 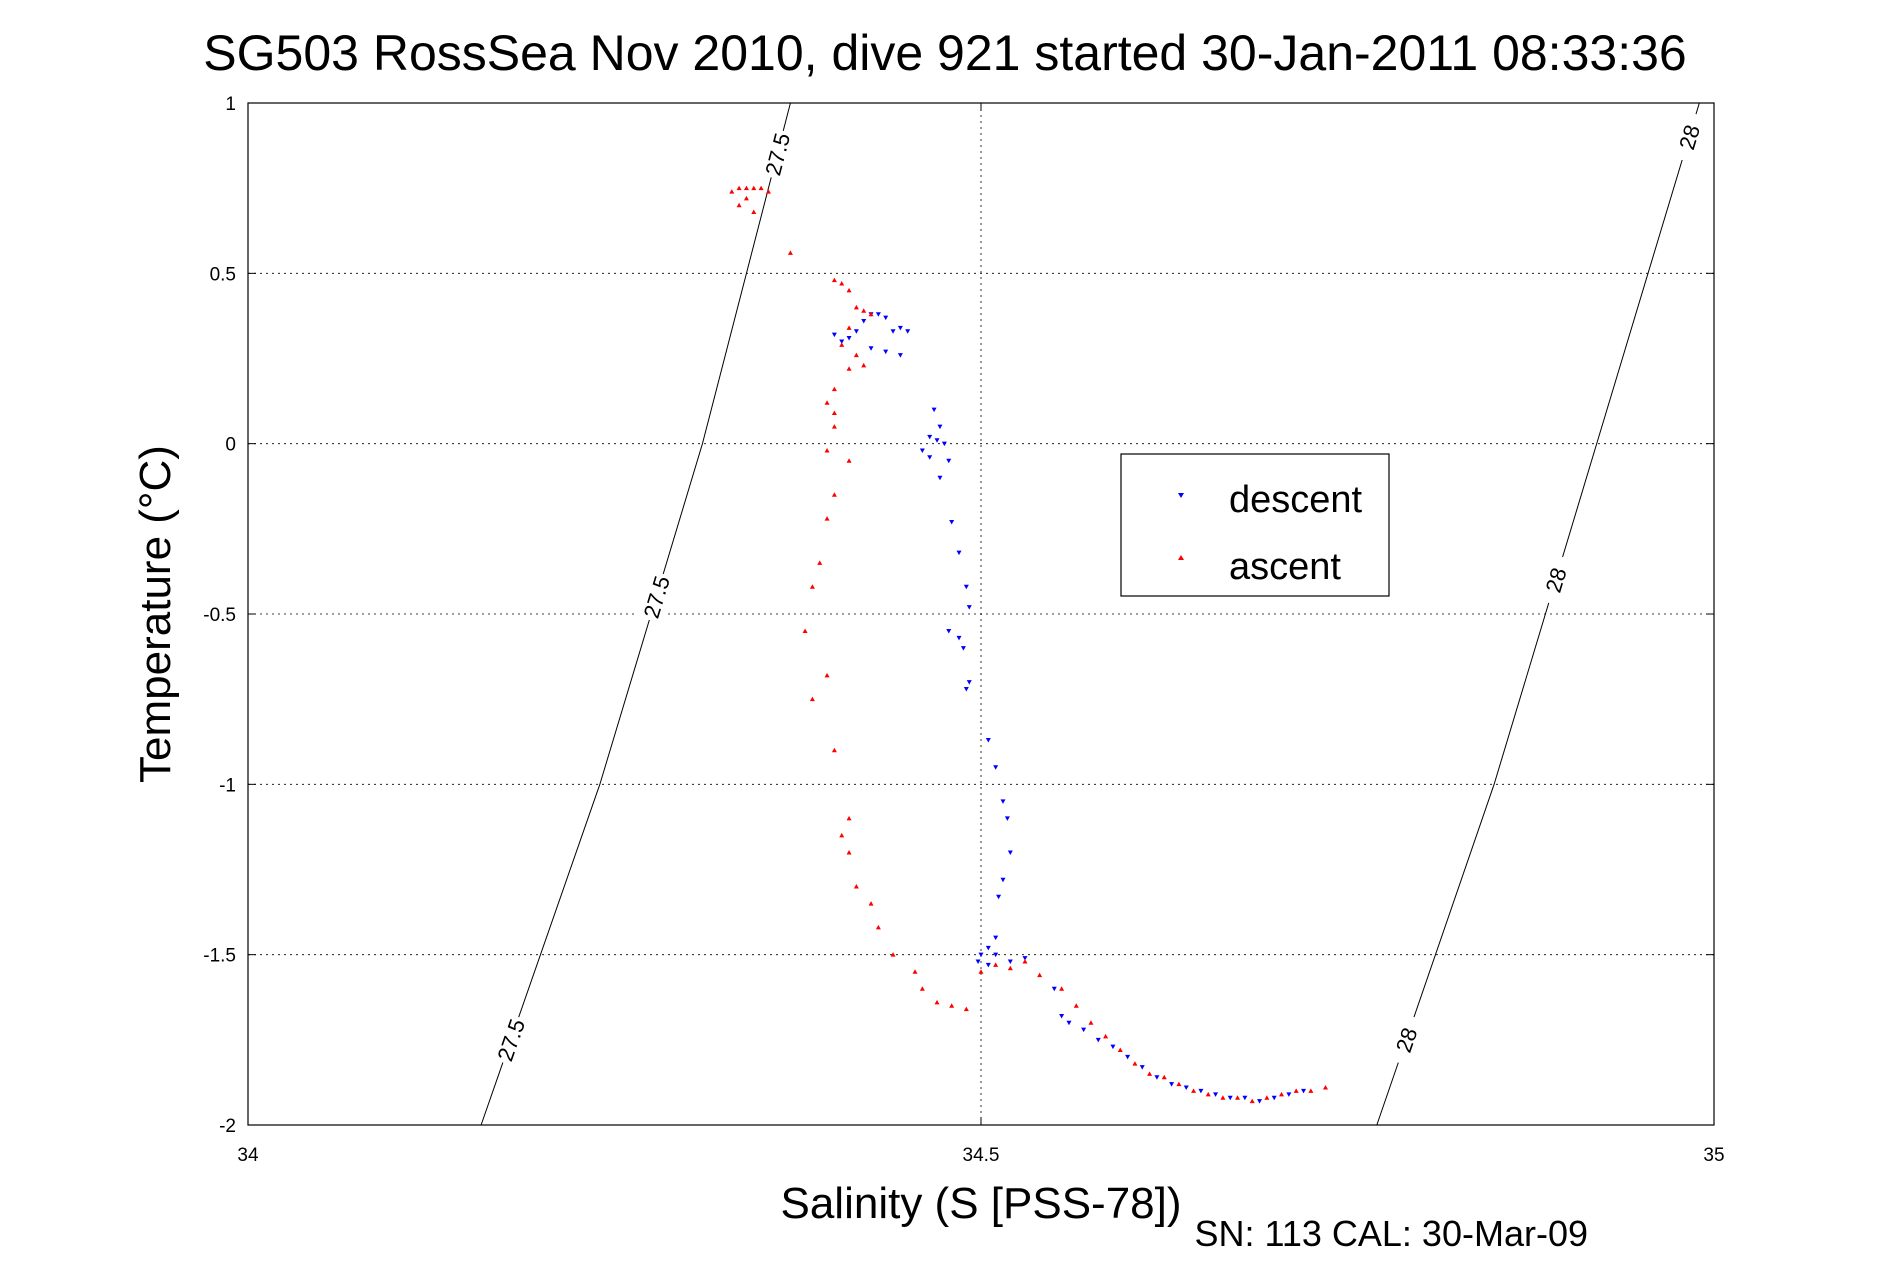 What do you see at coordinates (1713, 1155) in the screenshot?
I see `x-tick-label: 35` at bounding box center [1713, 1155].